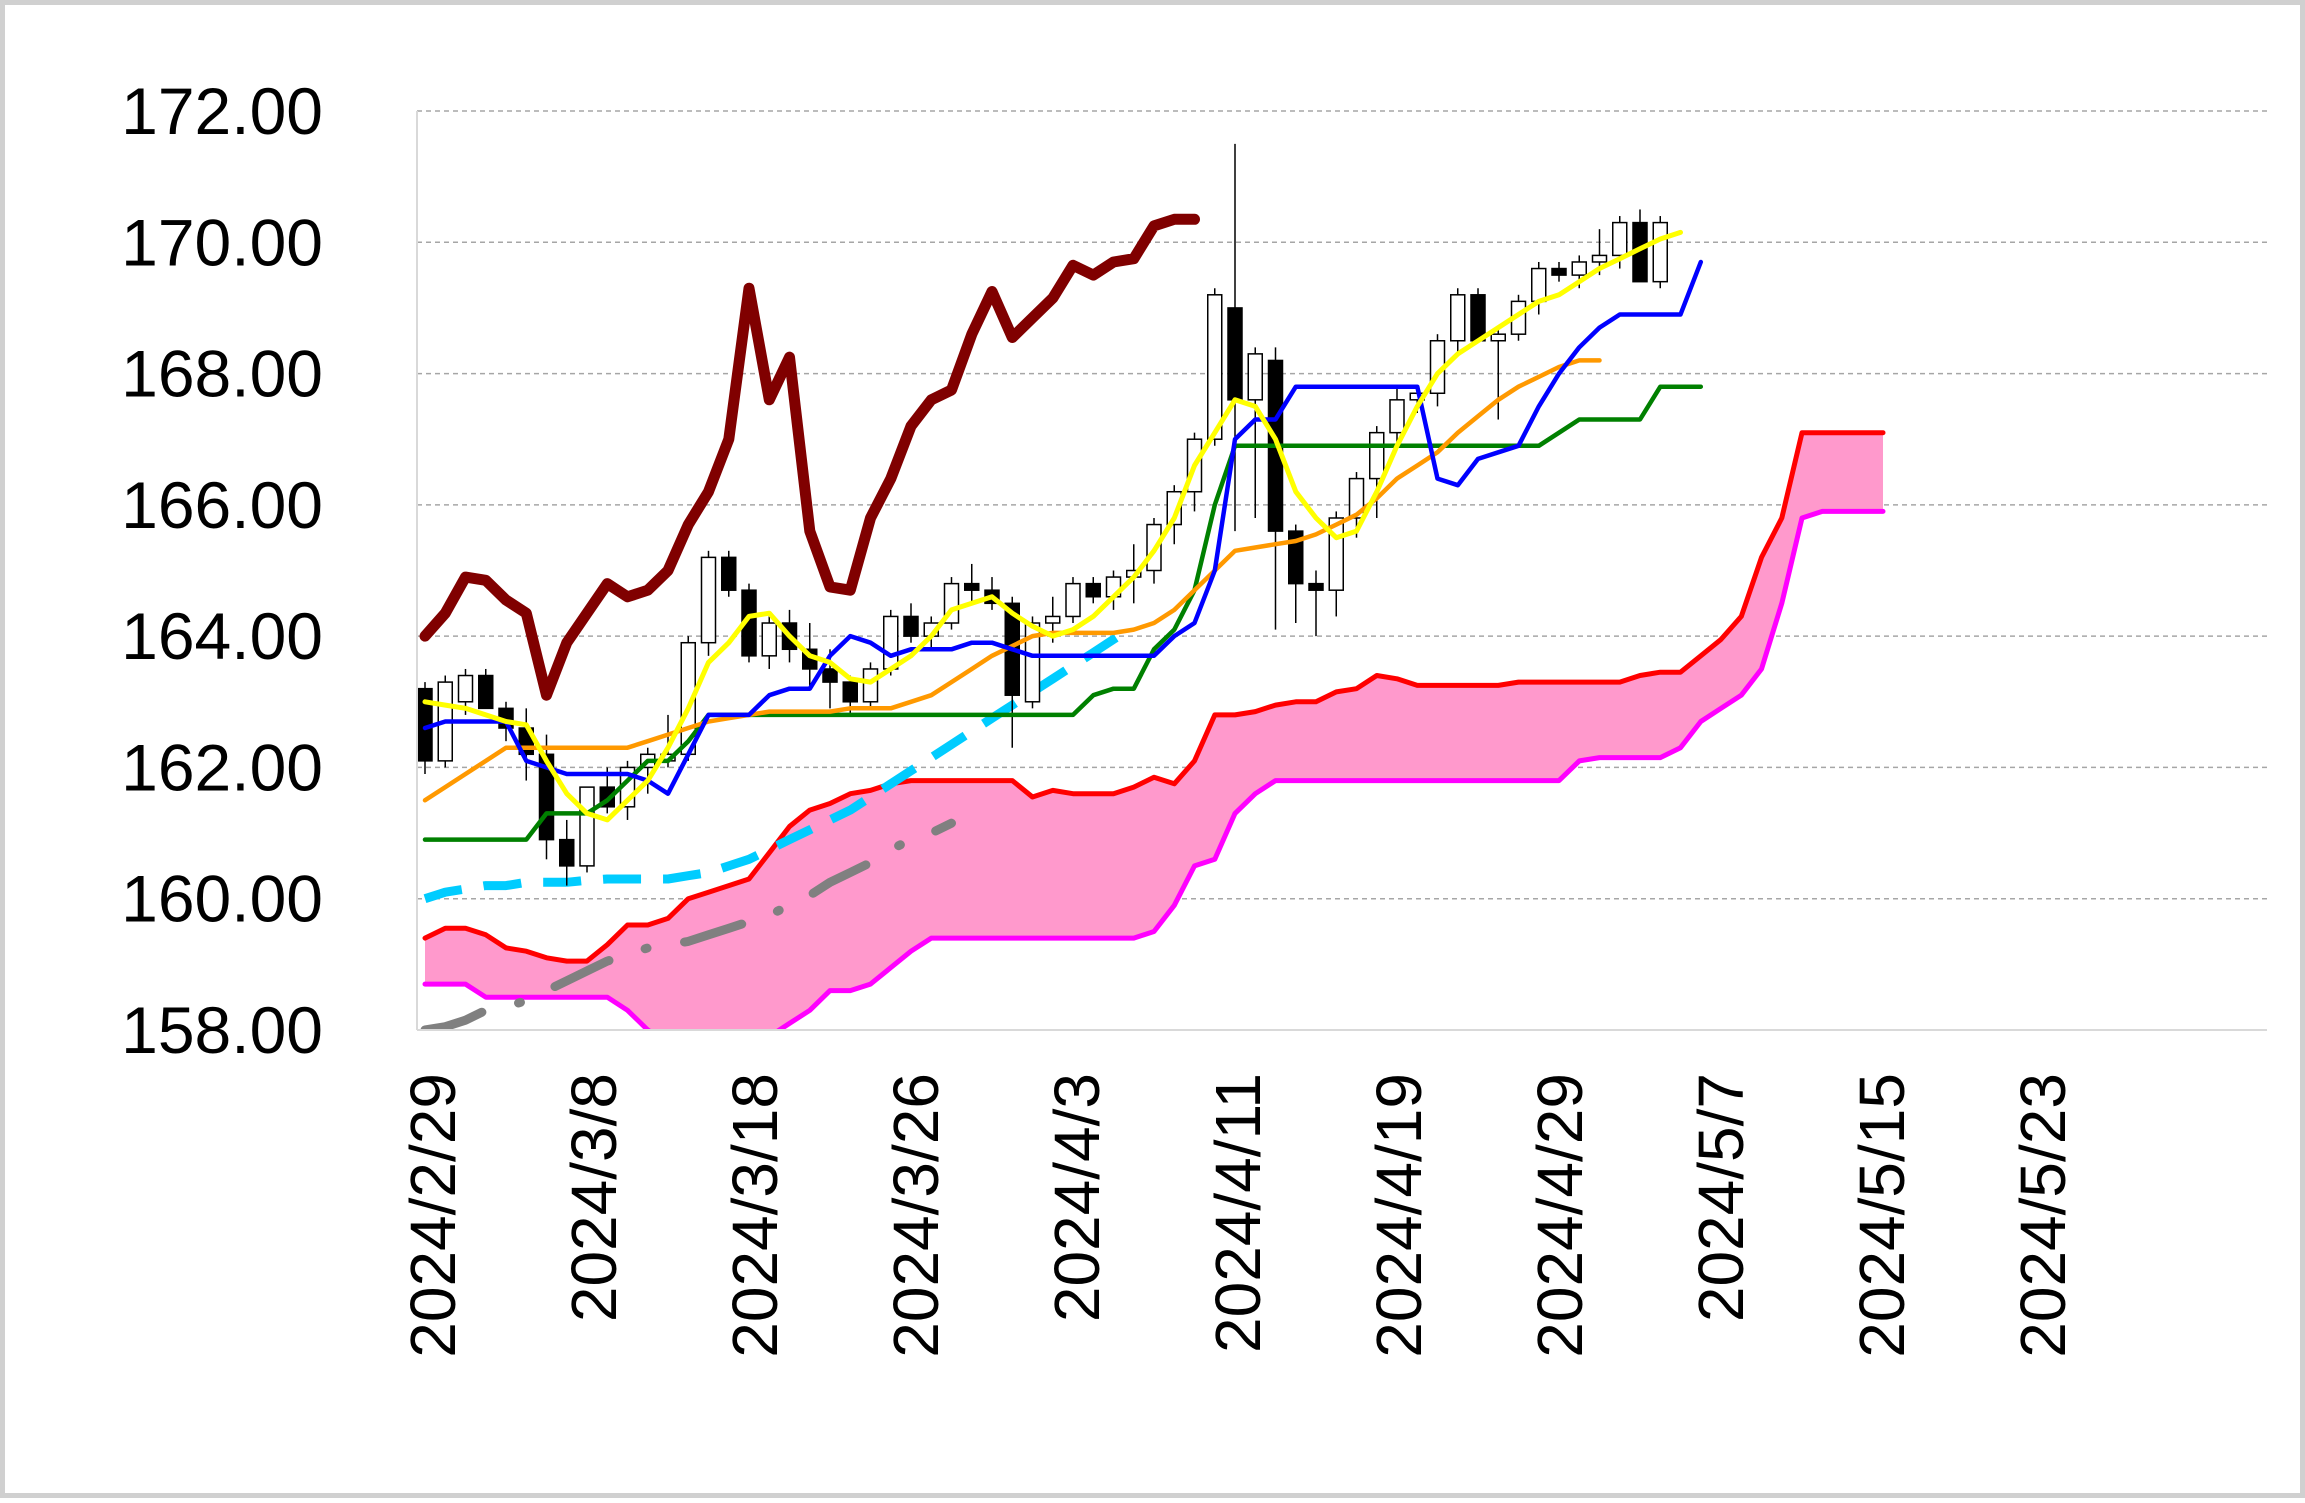 This screenshot has width=2305, height=1503. What do you see at coordinates (1882, 1215) in the screenshot?
I see `x-tick-label: 2024/5/15` at bounding box center [1882, 1215].